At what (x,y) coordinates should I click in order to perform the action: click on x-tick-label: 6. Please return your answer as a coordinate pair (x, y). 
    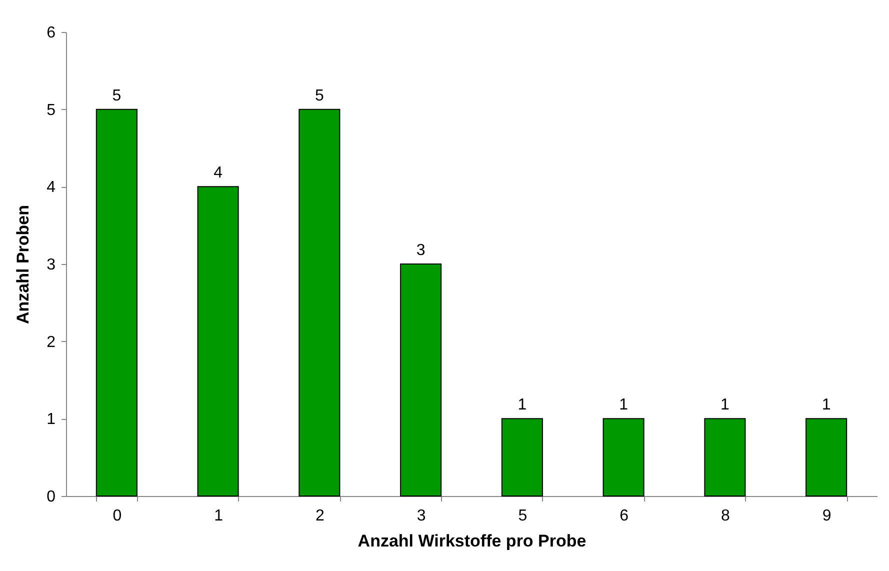
    Looking at the image, I should click on (624, 516).